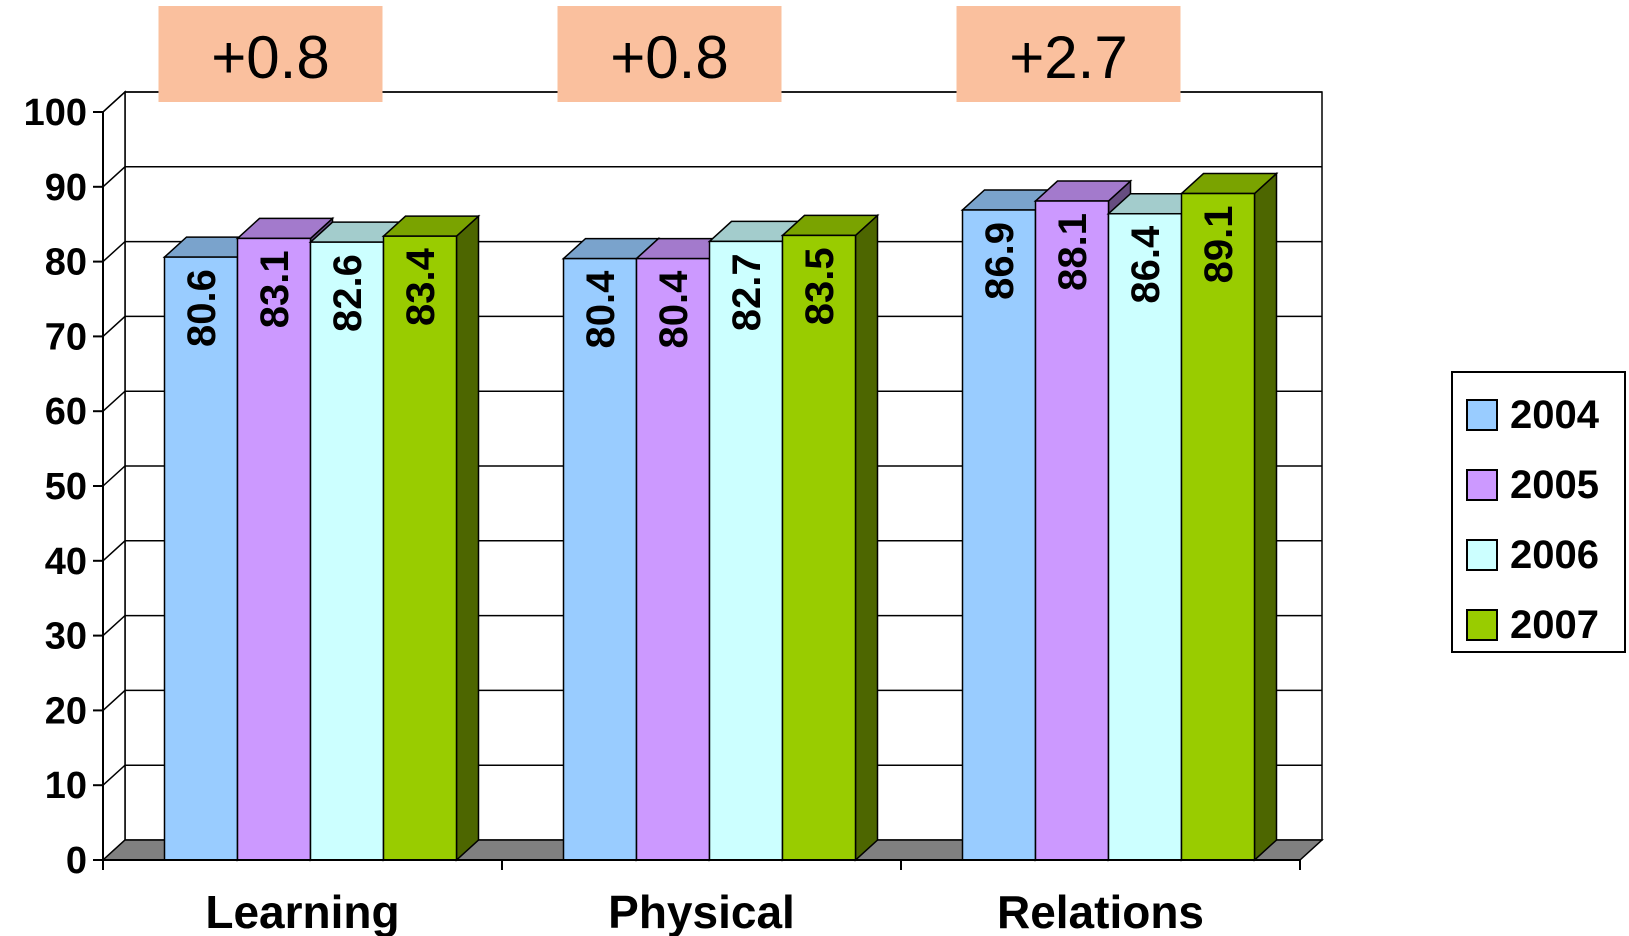 This screenshot has width=1629, height=936. I want to click on x-label-relations: Relations, so click(1100, 911).